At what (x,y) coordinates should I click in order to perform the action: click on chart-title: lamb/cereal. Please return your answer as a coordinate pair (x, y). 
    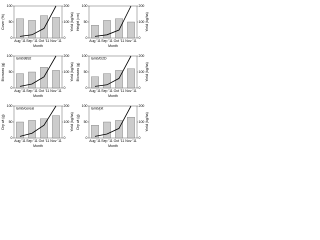
    Looking at the image, I should click on (25, 108).